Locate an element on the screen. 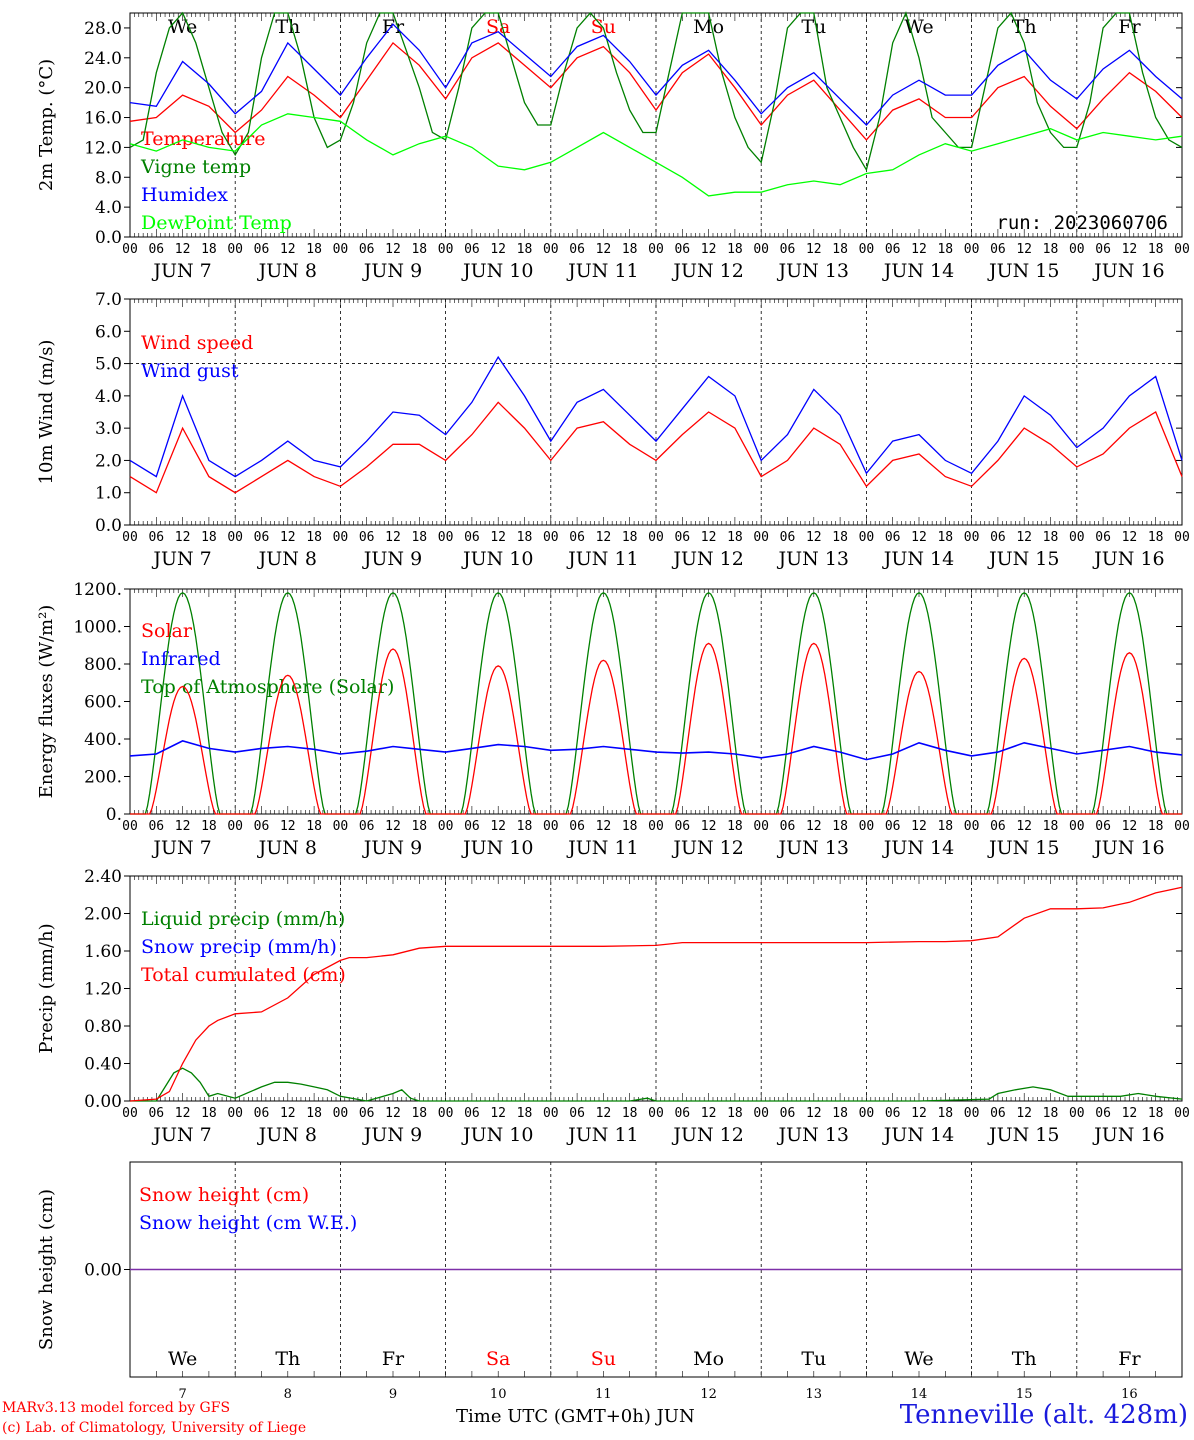 This screenshot has width=1194, height=1440. y-tick-label: 12.0 is located at coordinates (103, 148).